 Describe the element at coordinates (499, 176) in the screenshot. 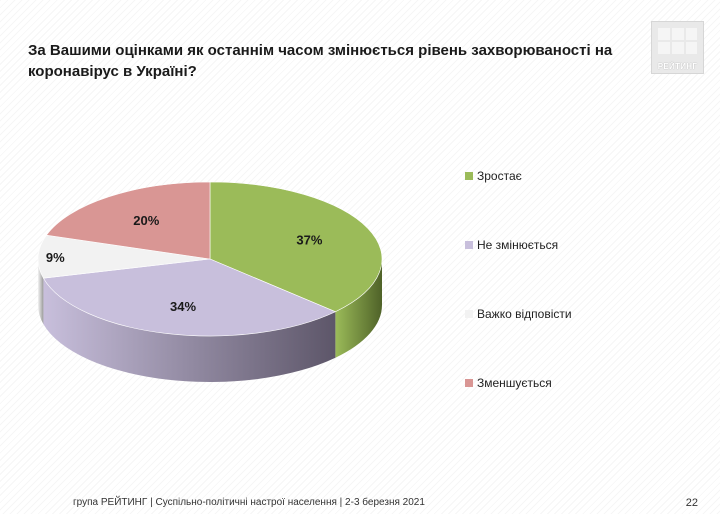

I see `legend-label-1: Зростає` at that location.